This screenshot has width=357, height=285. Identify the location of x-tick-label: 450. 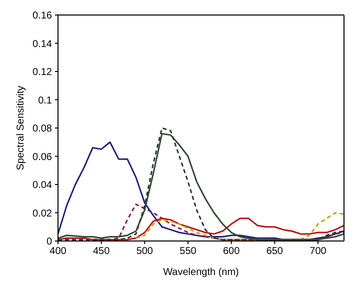
(101, 252).